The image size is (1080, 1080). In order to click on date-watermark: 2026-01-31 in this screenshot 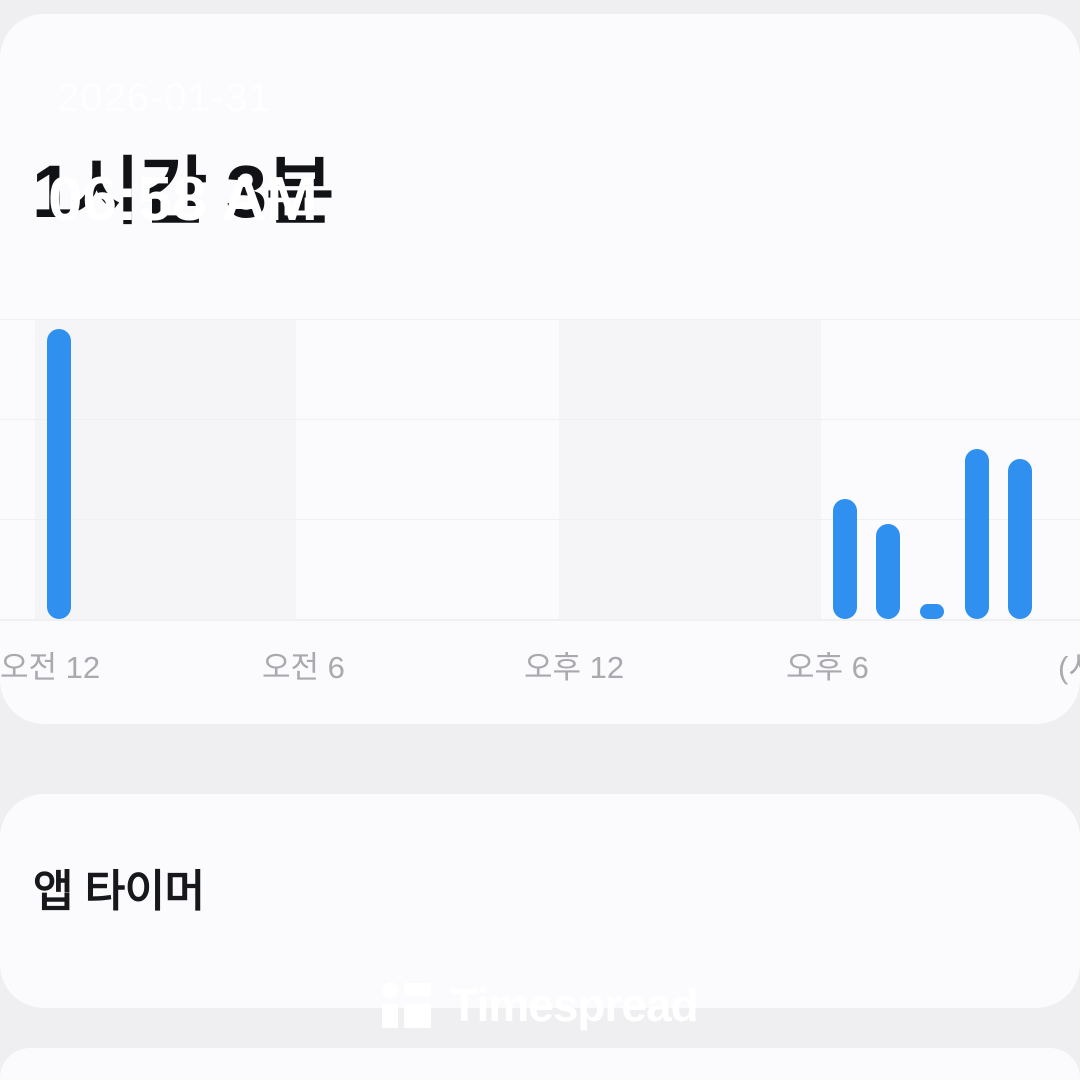, I will do `click(164, 98)`.